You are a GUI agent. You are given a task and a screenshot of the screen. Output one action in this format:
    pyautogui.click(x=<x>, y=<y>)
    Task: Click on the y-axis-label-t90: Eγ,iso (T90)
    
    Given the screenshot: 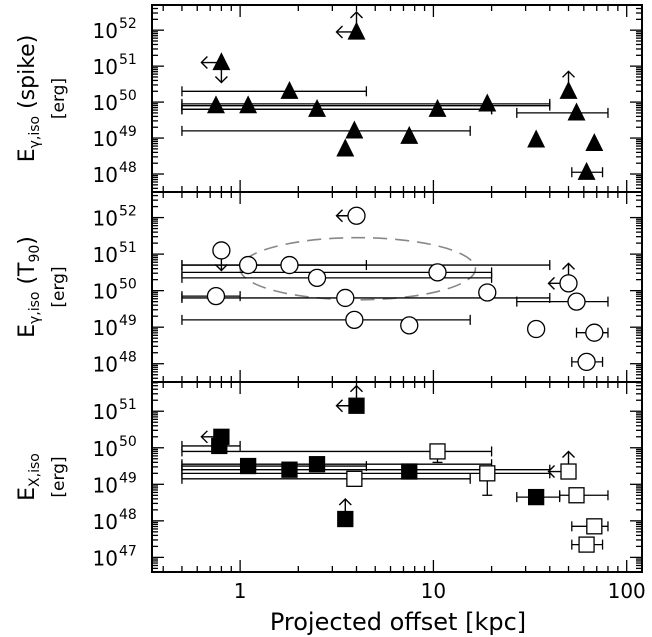 What is the action you would take?
    pyautogui.click(x=29, y=287)
    